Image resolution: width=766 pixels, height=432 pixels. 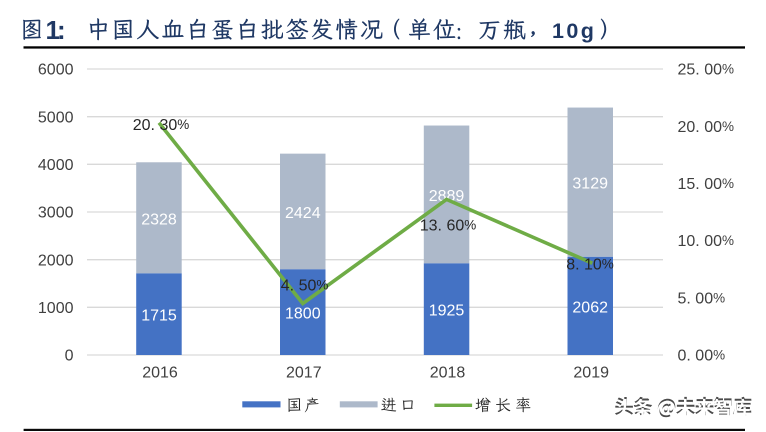 I want to click on svg-text: 4. 50%, so click(x=305, y=286).